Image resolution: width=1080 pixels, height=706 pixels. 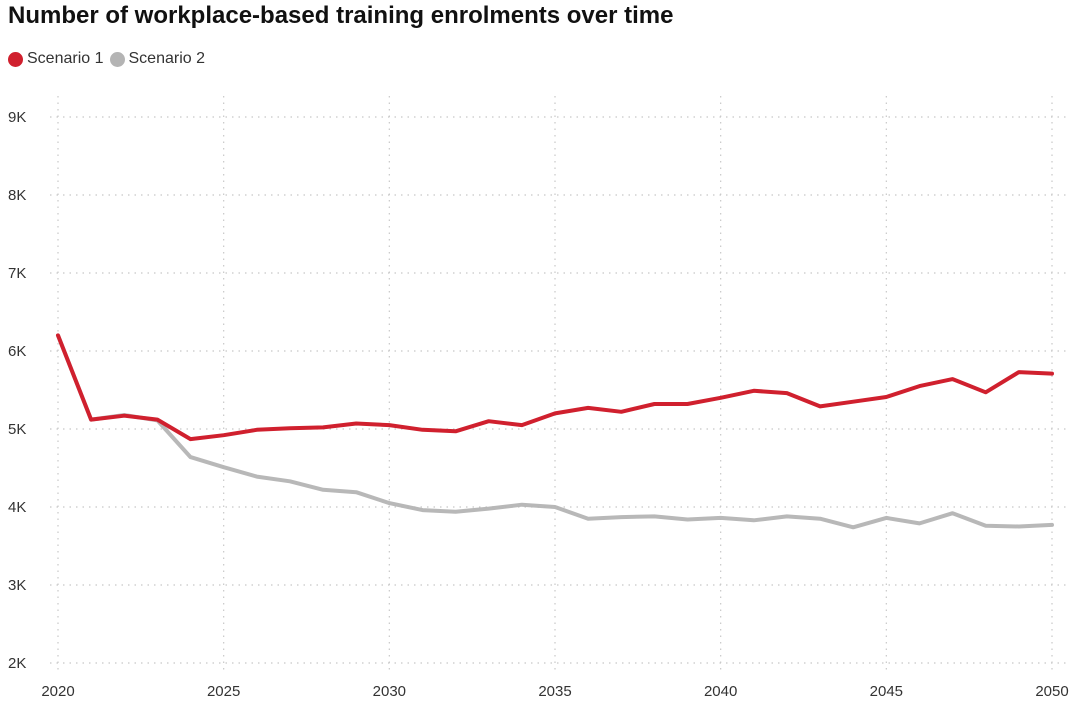 I want to click on x-tick-label: 2035, so click(x=554, y=691).